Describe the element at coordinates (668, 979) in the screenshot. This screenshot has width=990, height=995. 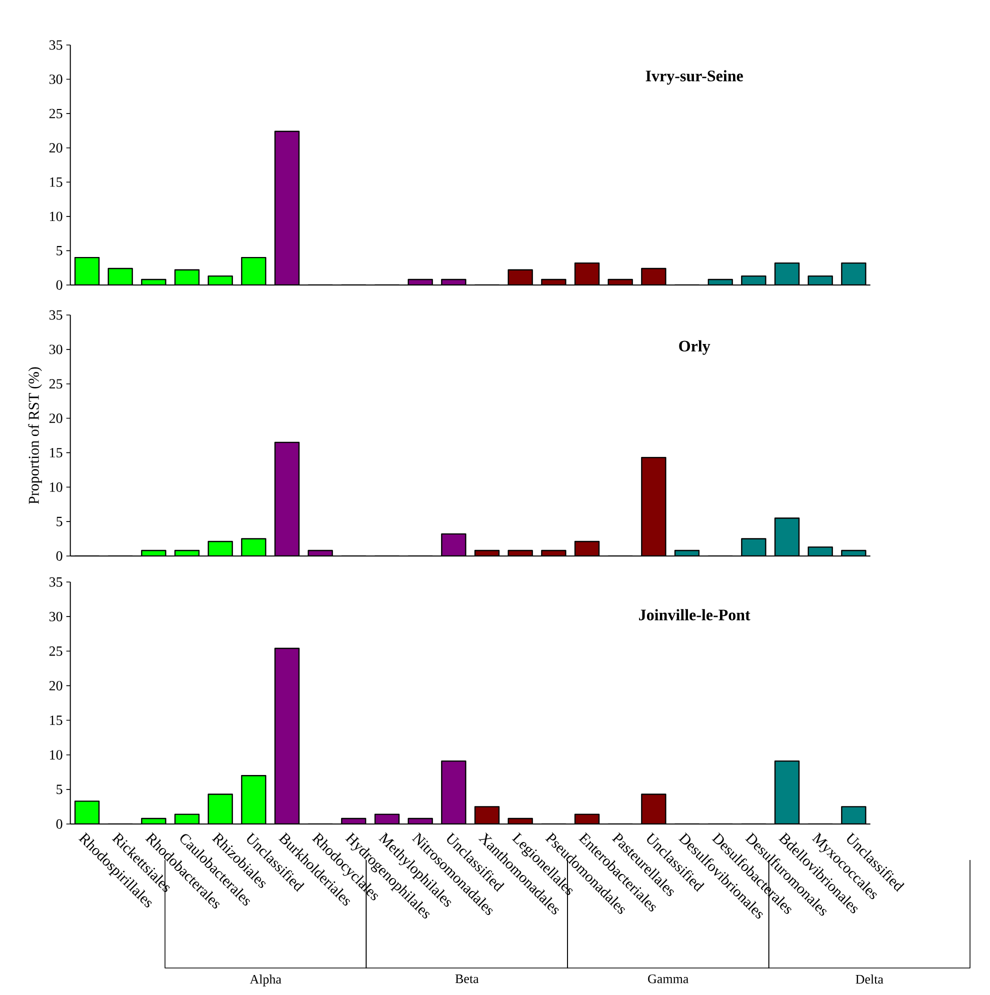
I see `text: Gamma` at that location.